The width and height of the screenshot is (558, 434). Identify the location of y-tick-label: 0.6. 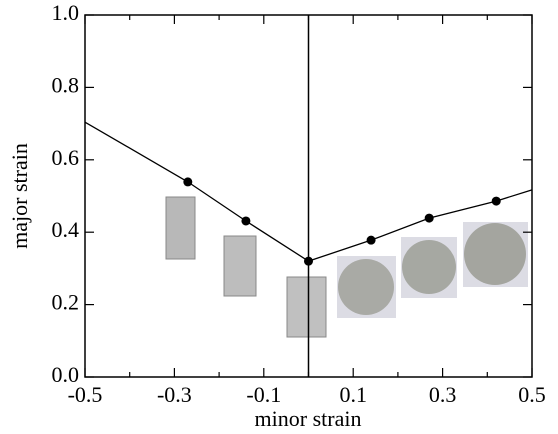
(66, 157).